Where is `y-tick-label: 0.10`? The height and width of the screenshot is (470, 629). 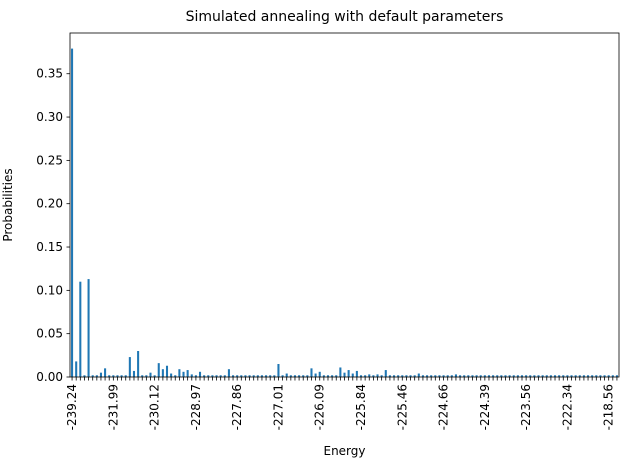 y-tick-label: 0.10 is located at coordinates (49, 290).